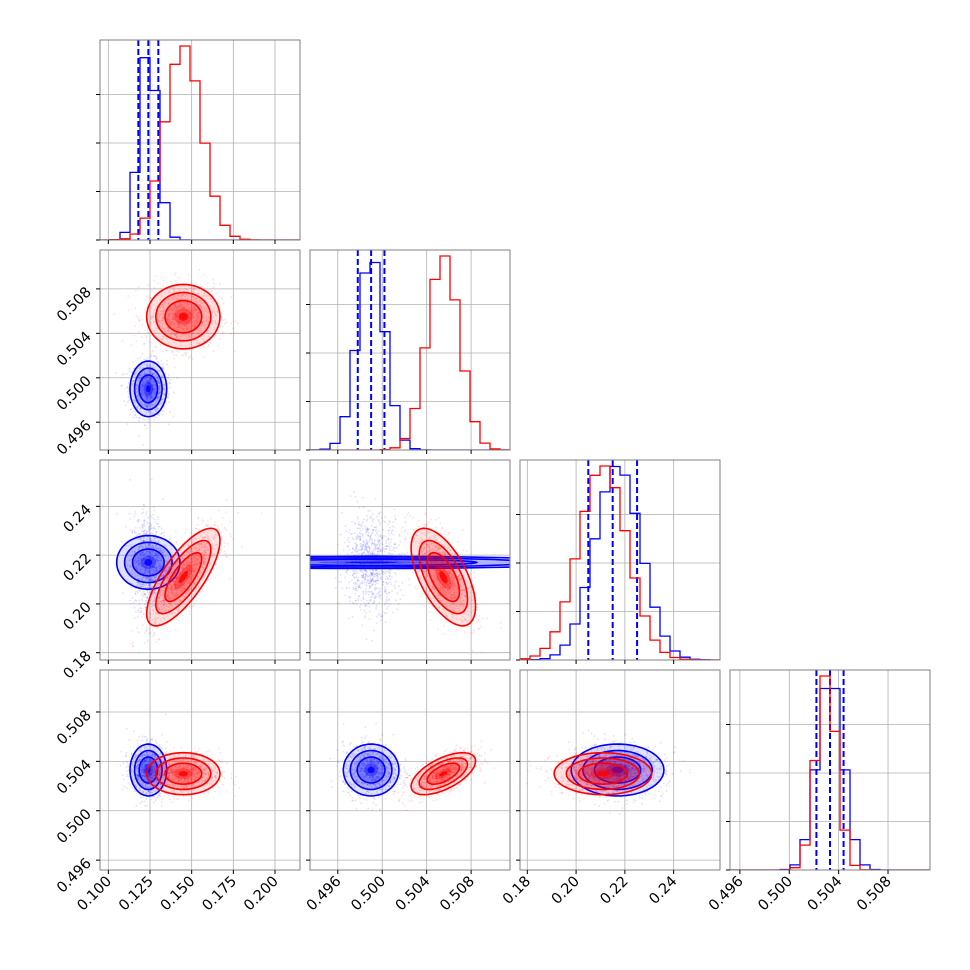 This screenshot has width=970, height=970. What do you see at coordinates (200, 560) in the screenshot?
I see `scatter-panel` at bounding box center [200, 560].